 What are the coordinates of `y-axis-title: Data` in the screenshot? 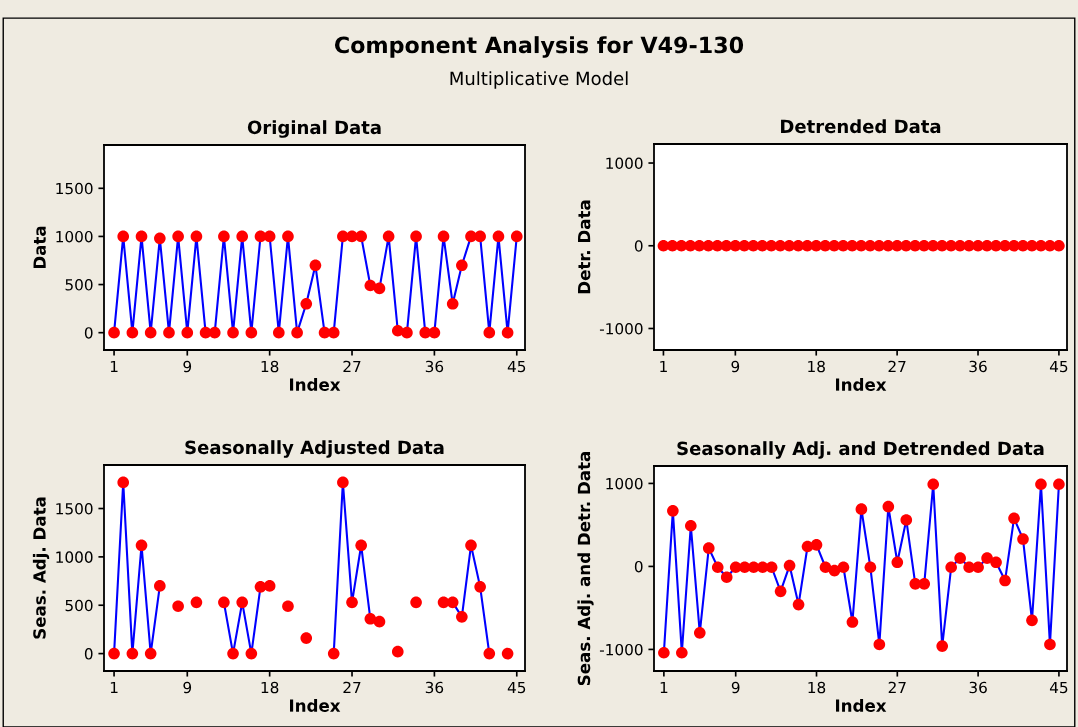 It's located at (39, 247).